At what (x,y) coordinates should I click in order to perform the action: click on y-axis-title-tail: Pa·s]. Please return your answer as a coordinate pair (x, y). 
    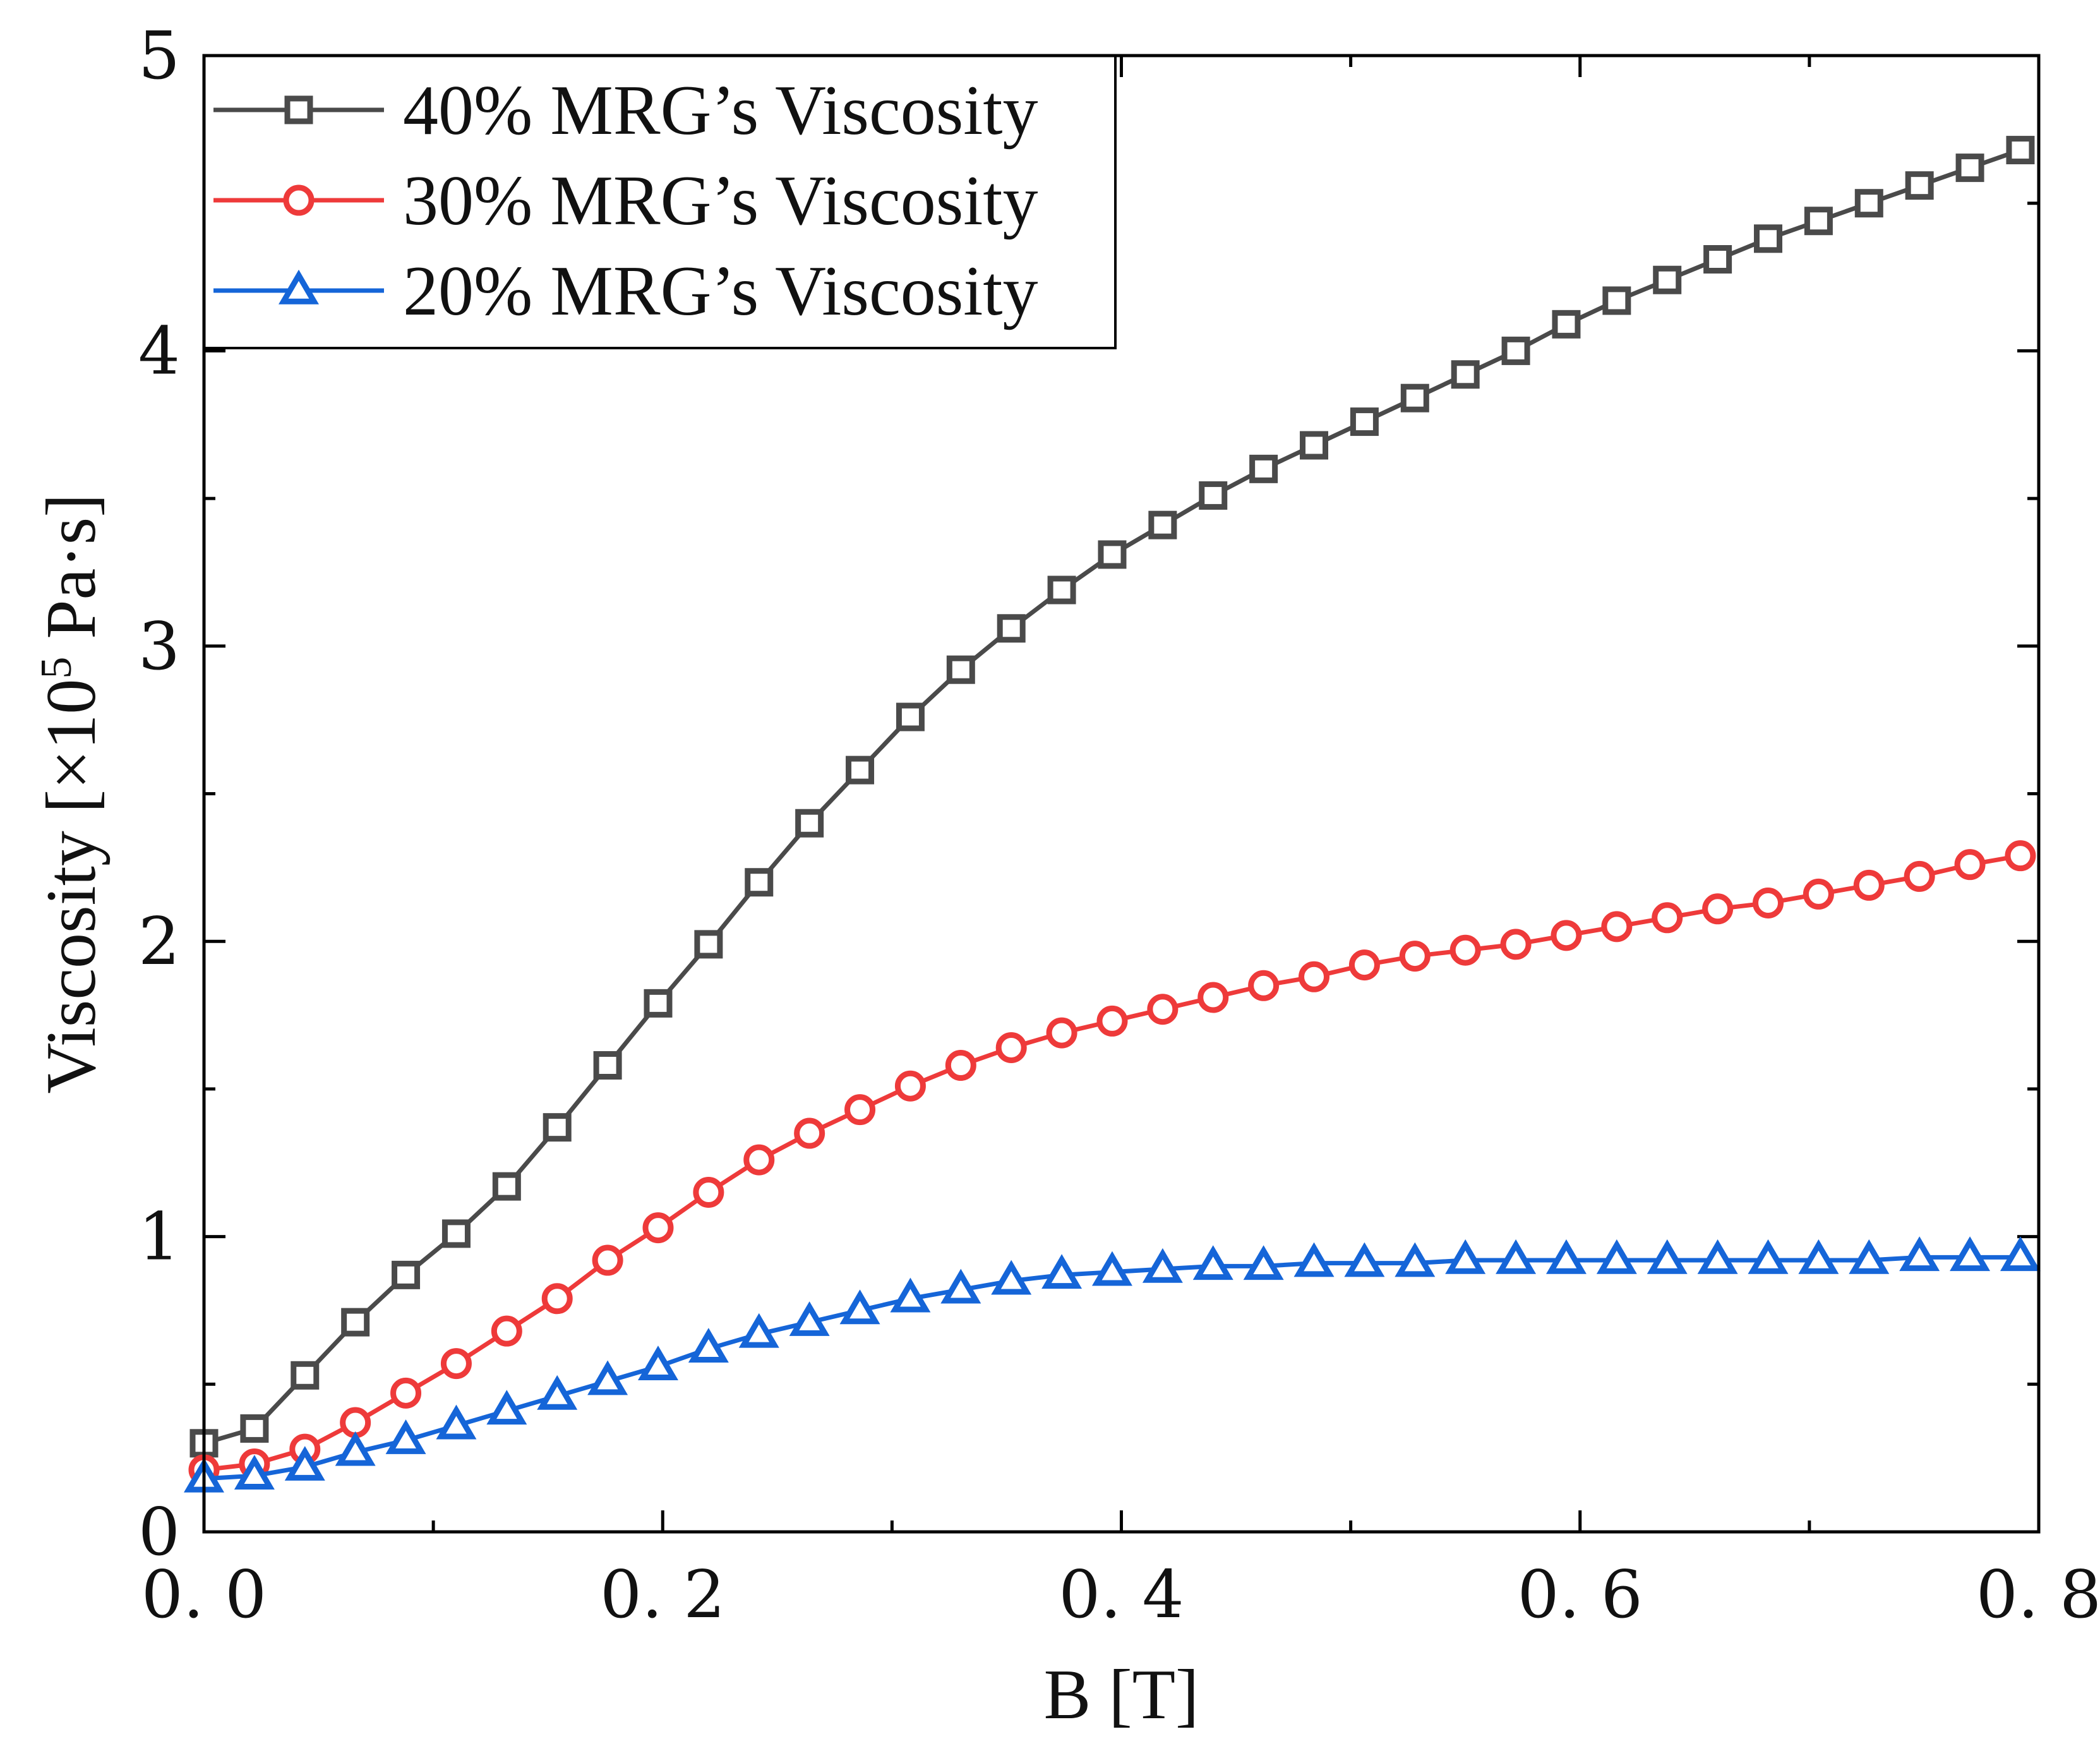
    Looking at the image, I should click on (71, 574).